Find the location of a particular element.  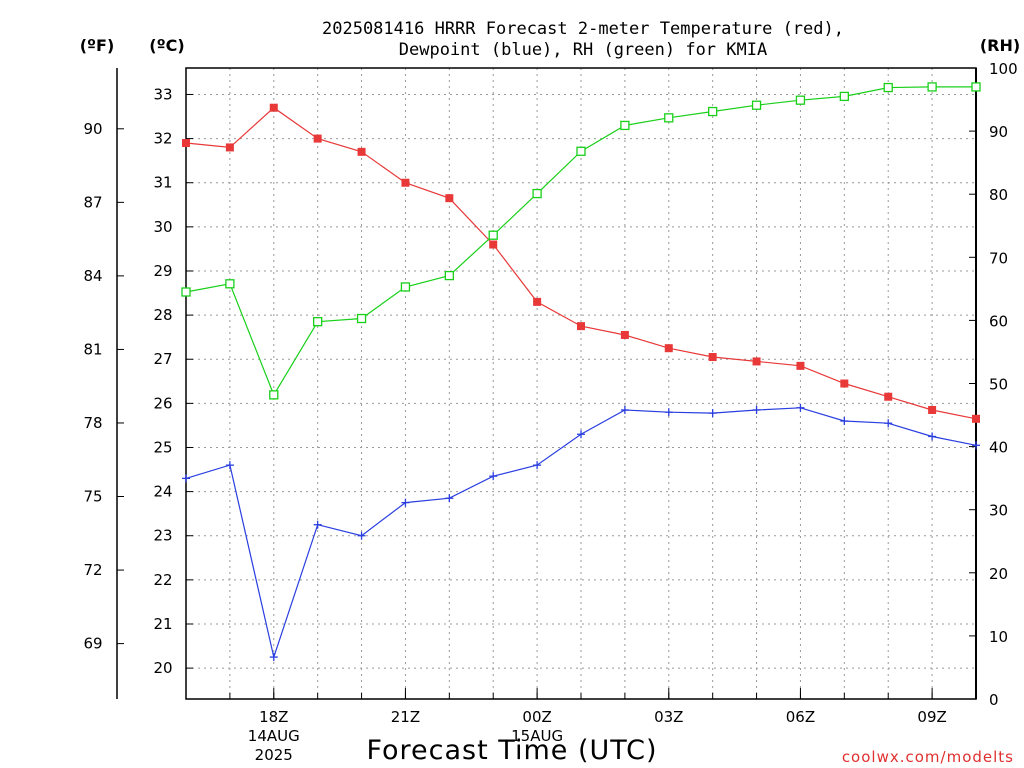

celsius-tick-label: 23 is located at coordinates (162, 536).